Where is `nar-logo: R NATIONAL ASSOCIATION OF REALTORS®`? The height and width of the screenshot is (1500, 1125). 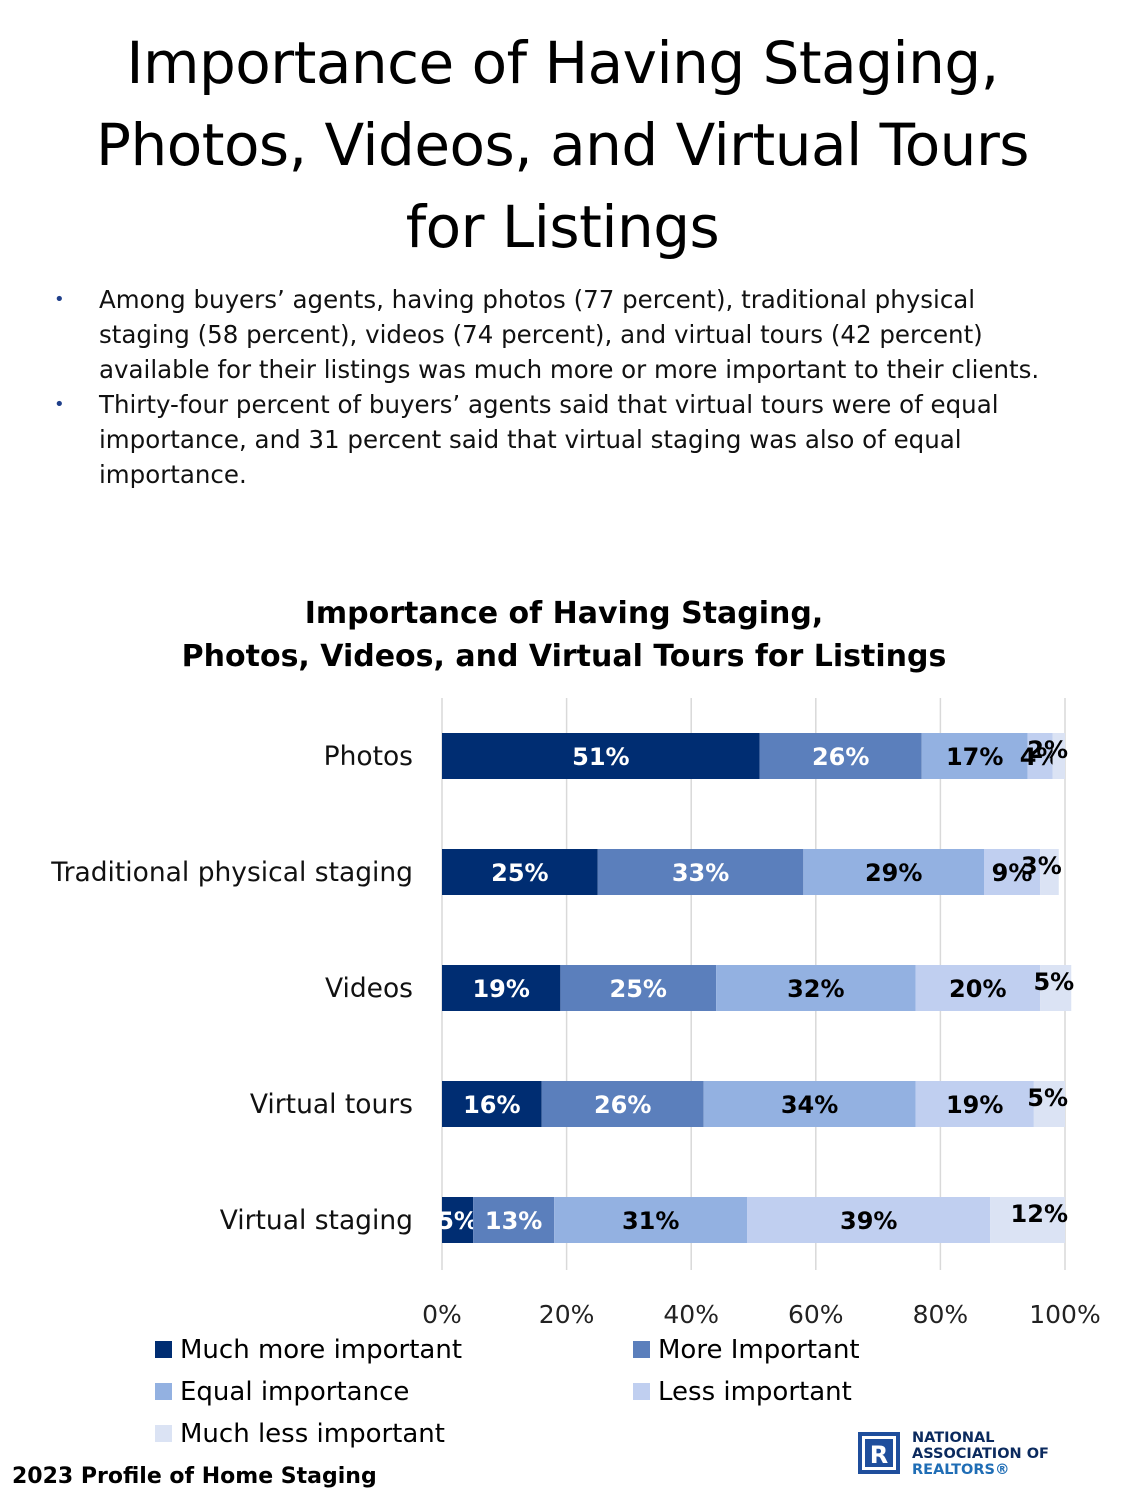 nar-logo: R NATIONAL ASSOCIATION OF REALTORS® is located at coordinates (978, 1455).